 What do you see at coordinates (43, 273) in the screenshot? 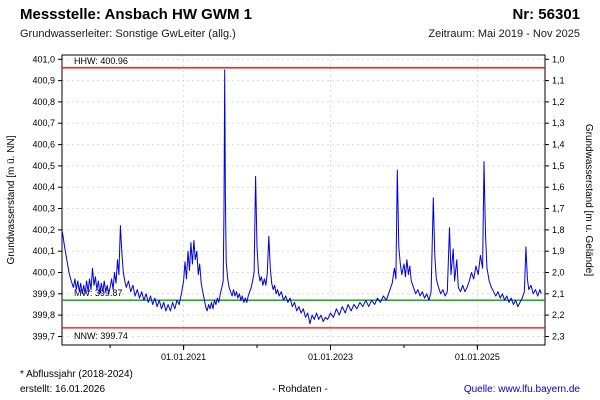
I see `y-left-tick-label: 400,0` at bounding box center [43, 273].